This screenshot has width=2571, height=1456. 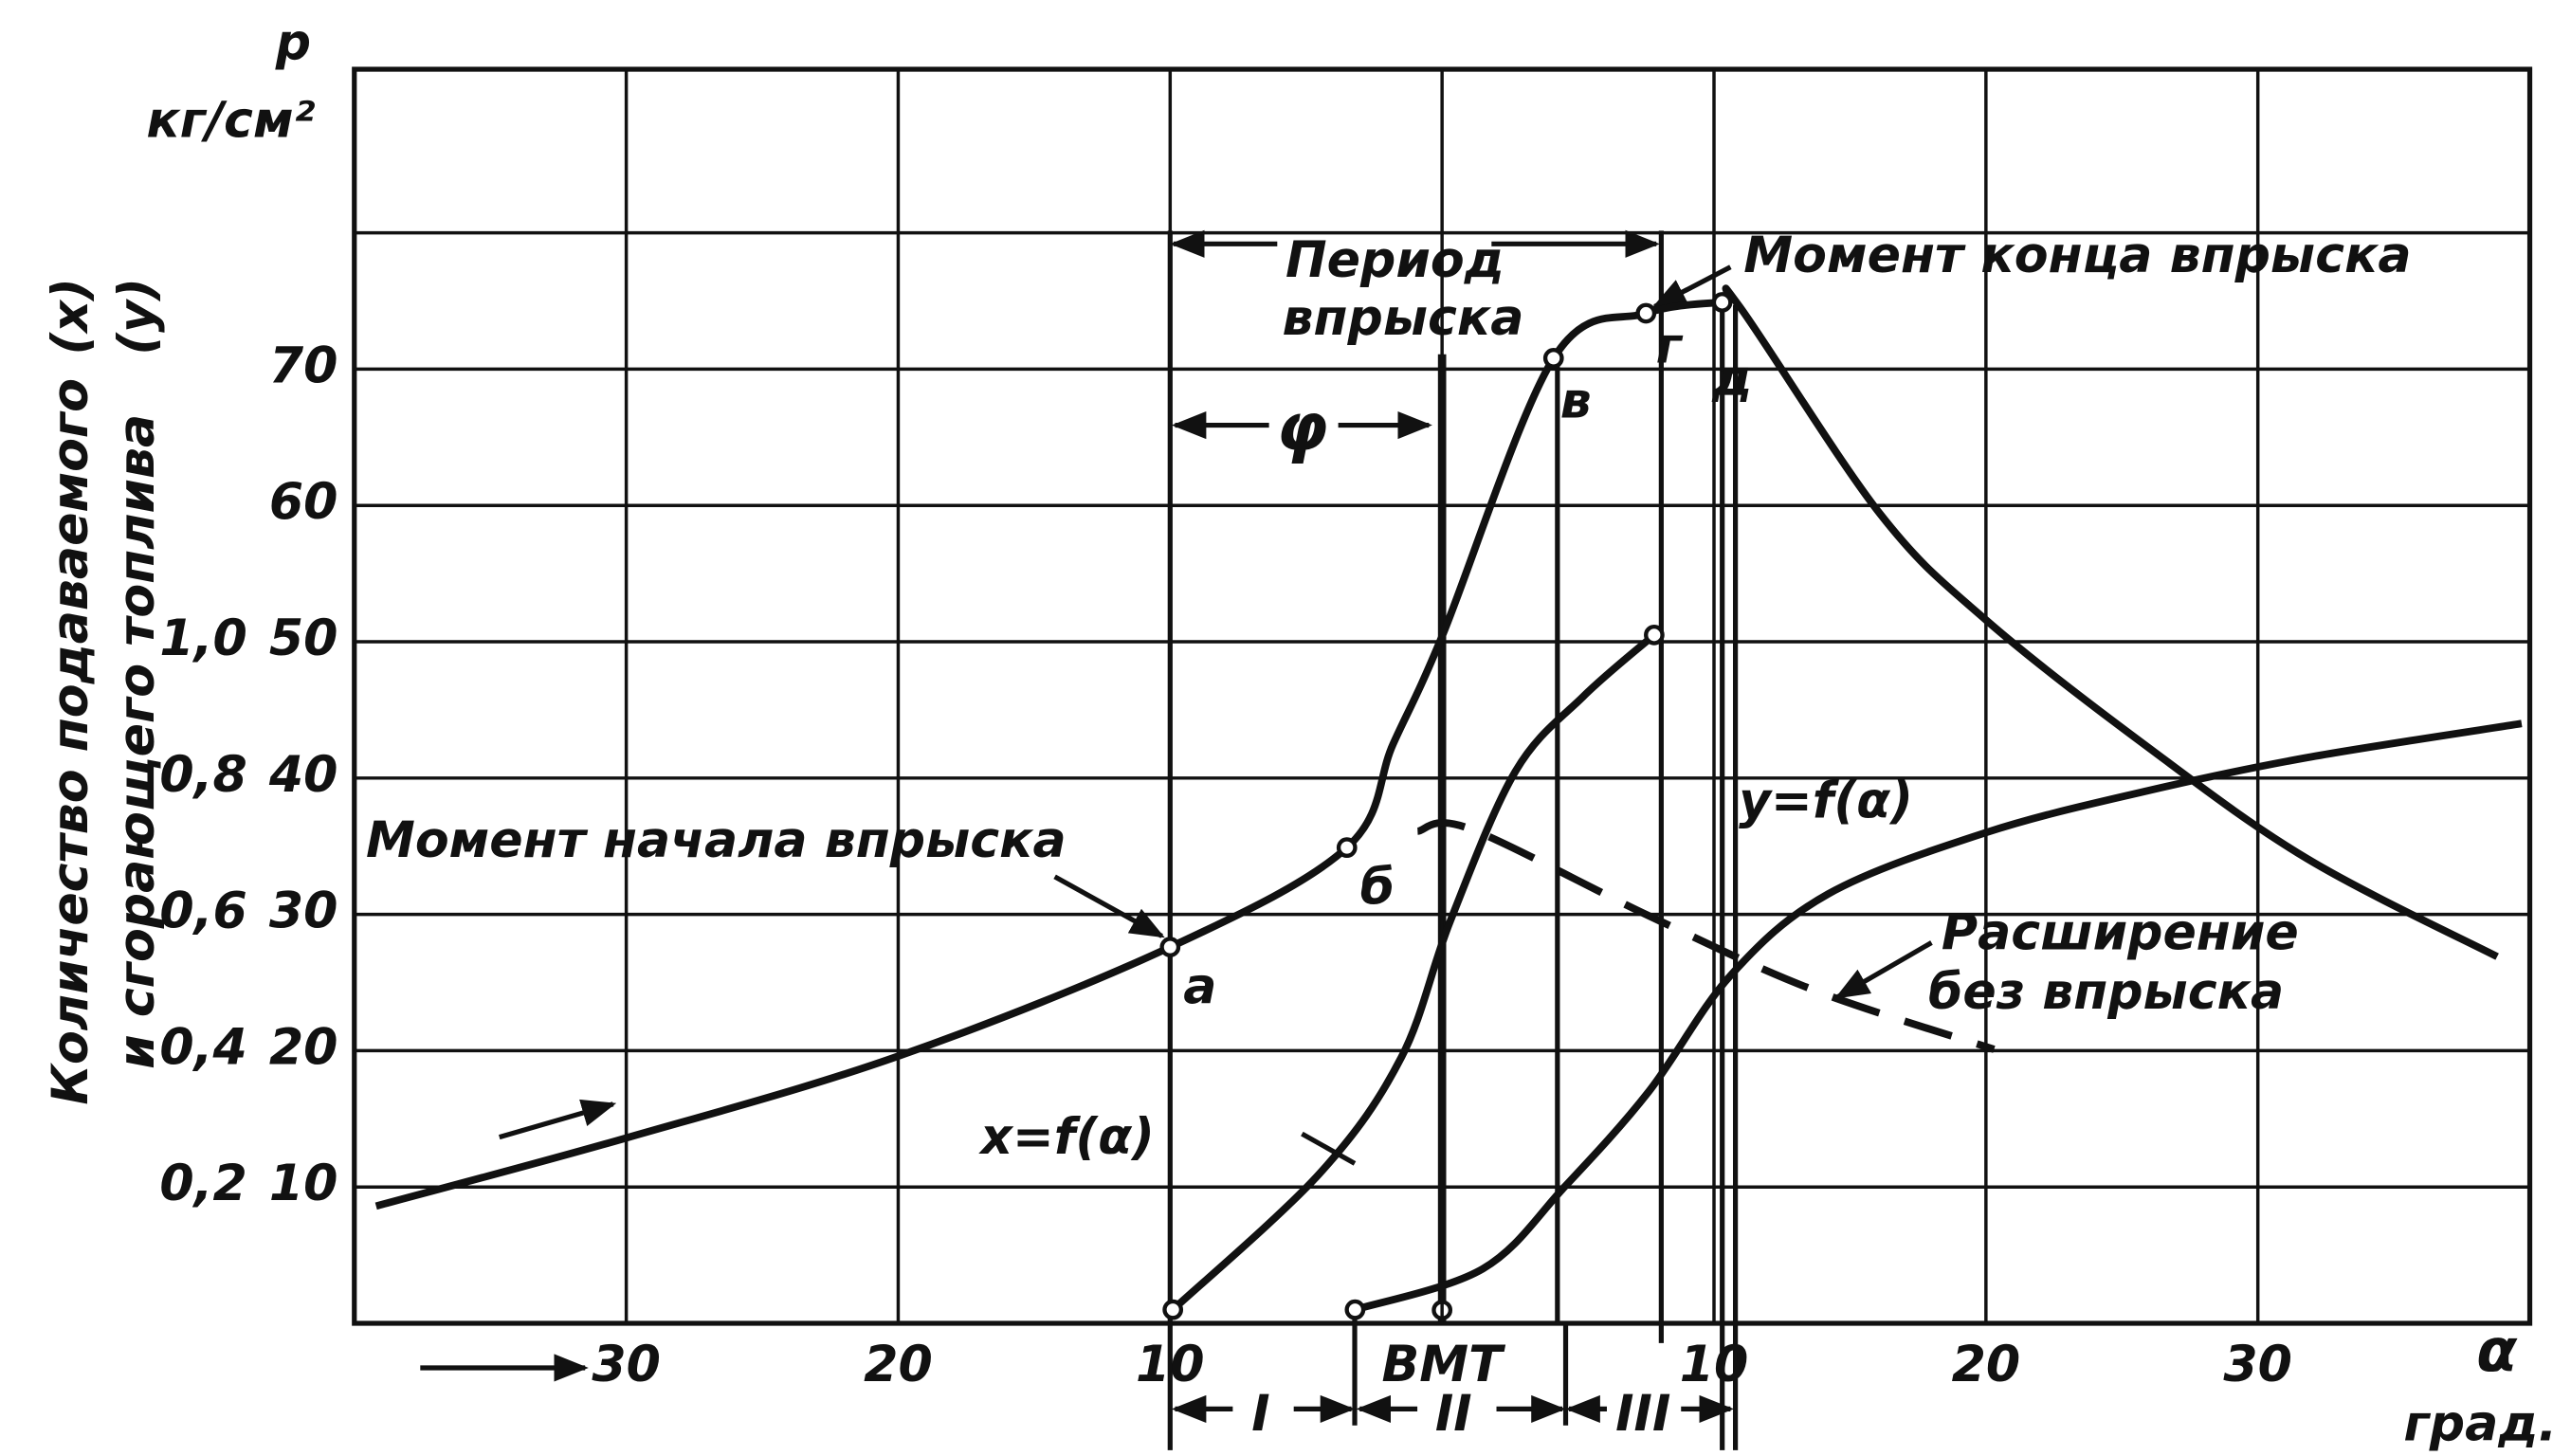 What do you see at coordinates (303, 638) in the screenshot?
I see `y-tick-label: 50` at bounding box center [303, 638].